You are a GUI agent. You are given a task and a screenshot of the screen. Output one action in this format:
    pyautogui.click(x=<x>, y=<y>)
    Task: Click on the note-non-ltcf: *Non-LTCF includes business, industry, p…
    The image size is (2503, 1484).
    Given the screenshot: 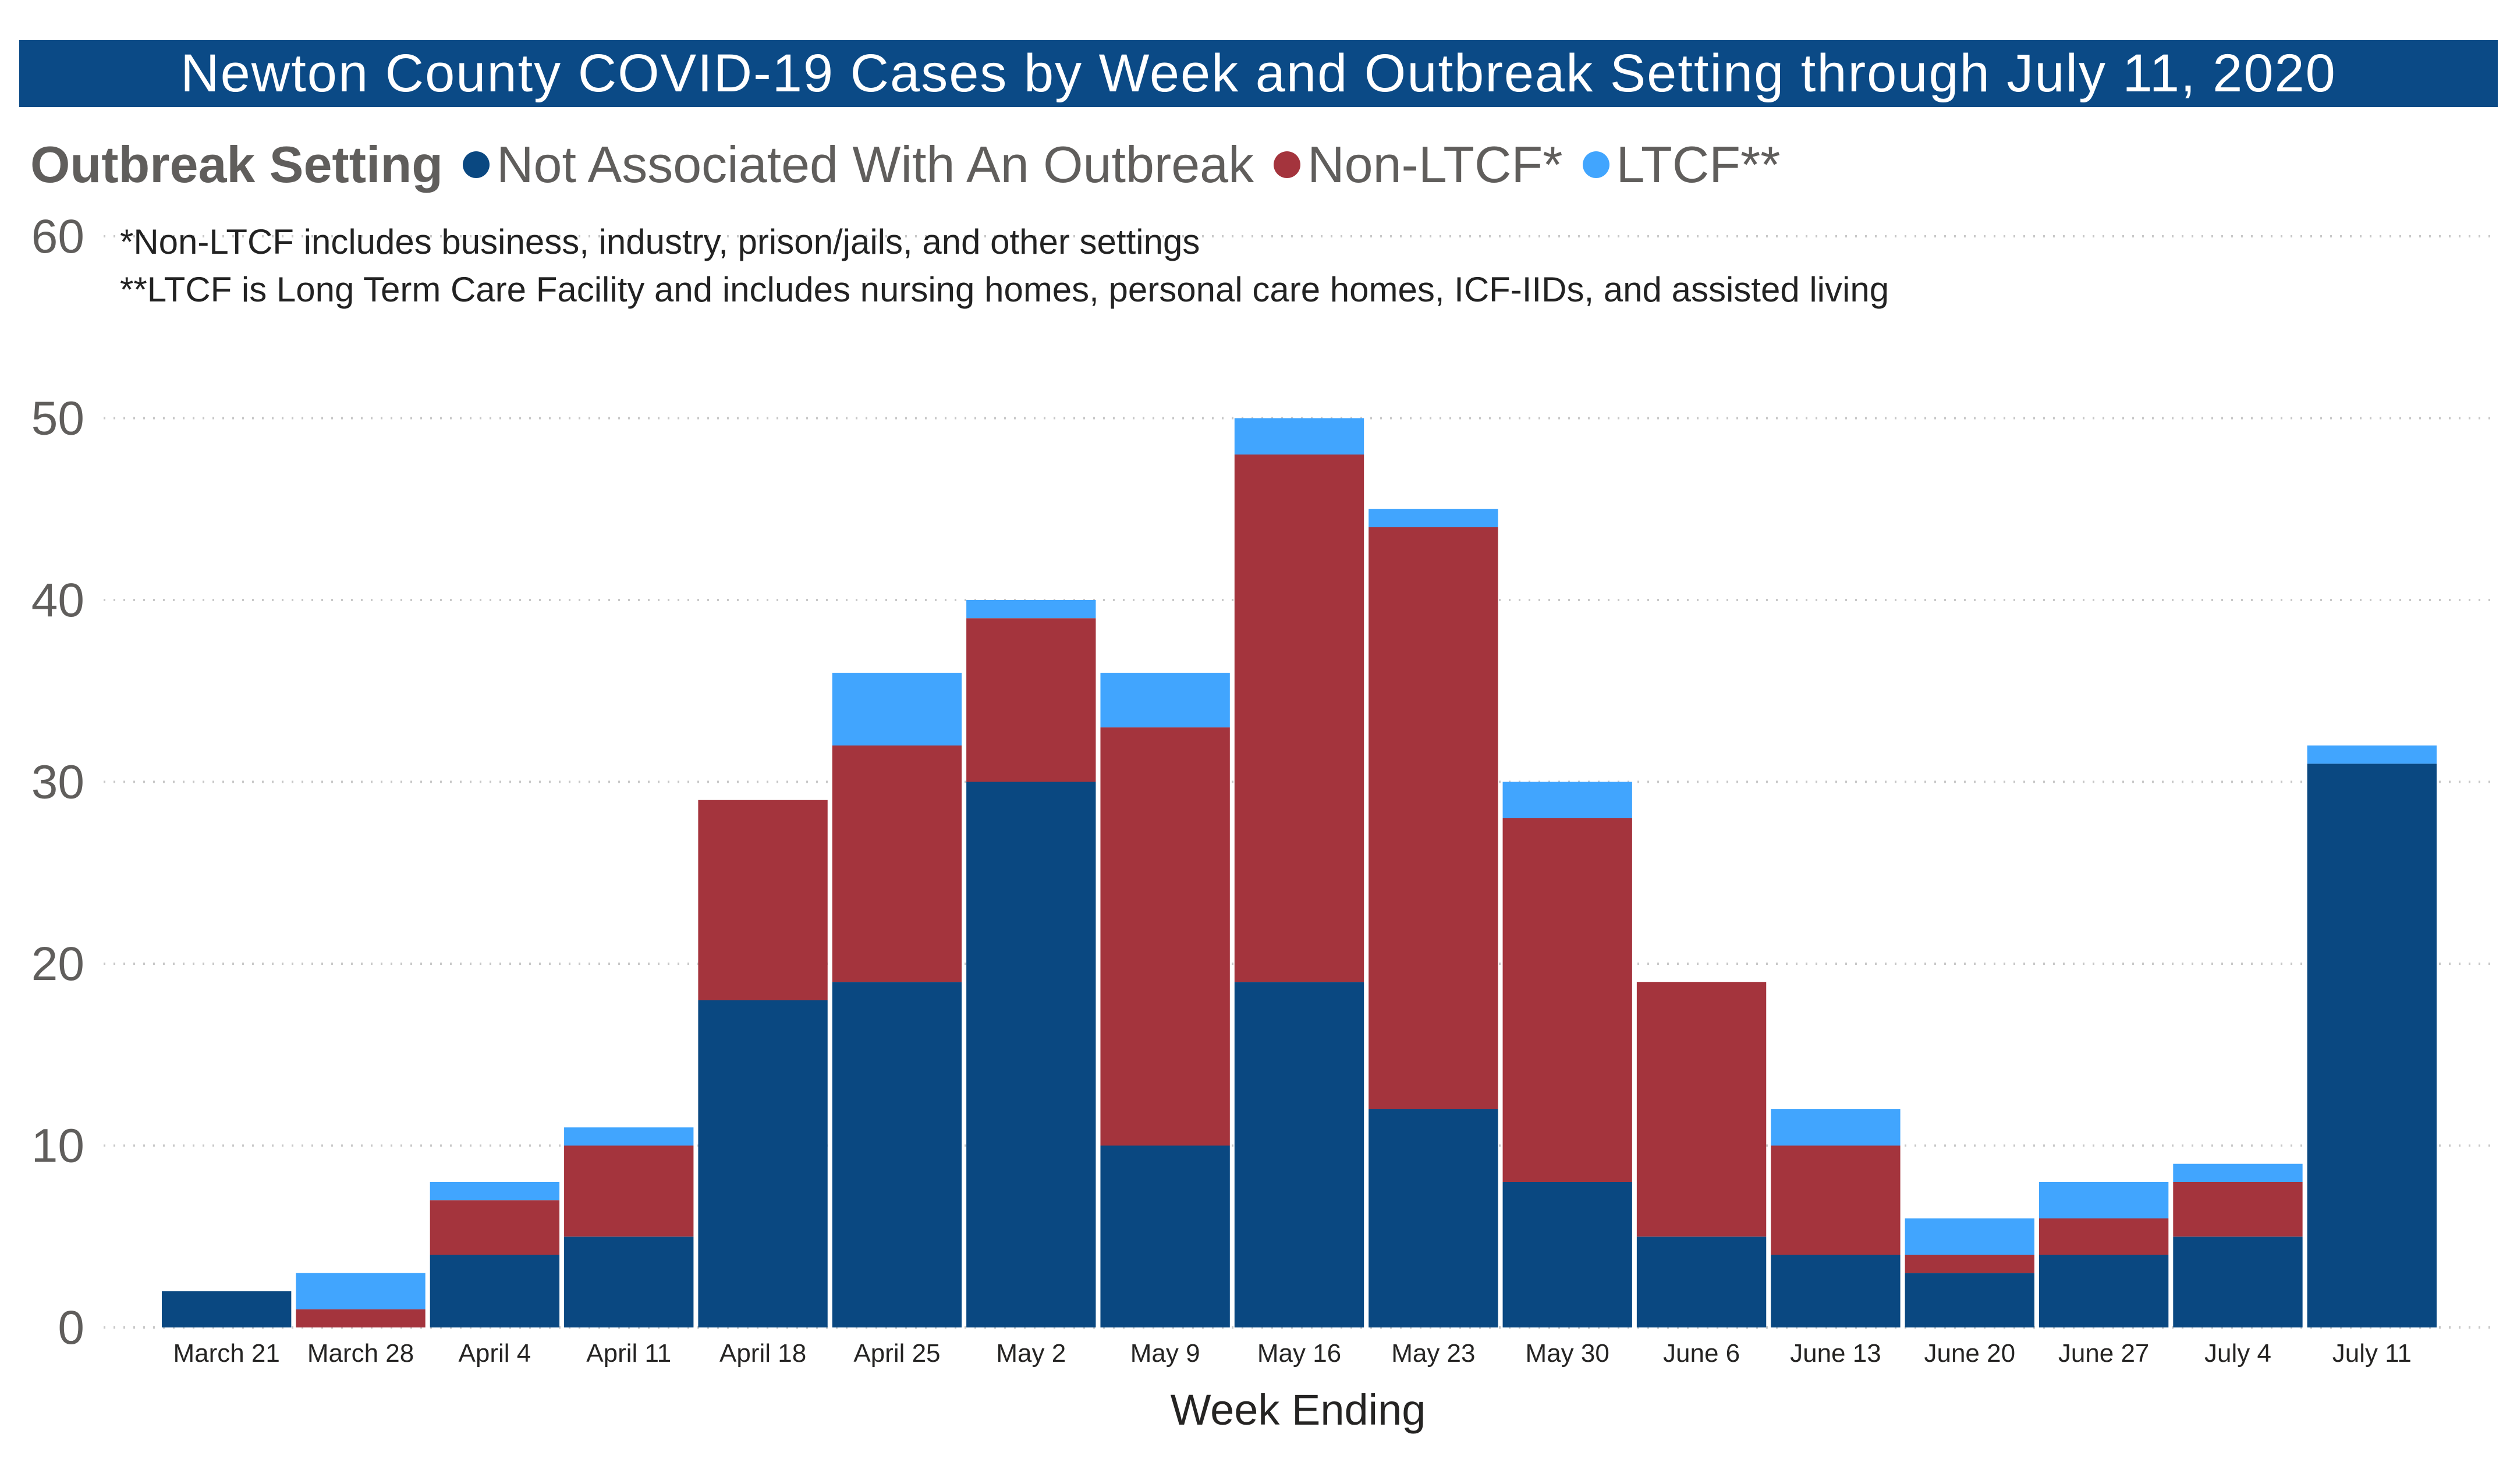 What is the action you would take?
    pyautogui.click(x=660, y=241)
    